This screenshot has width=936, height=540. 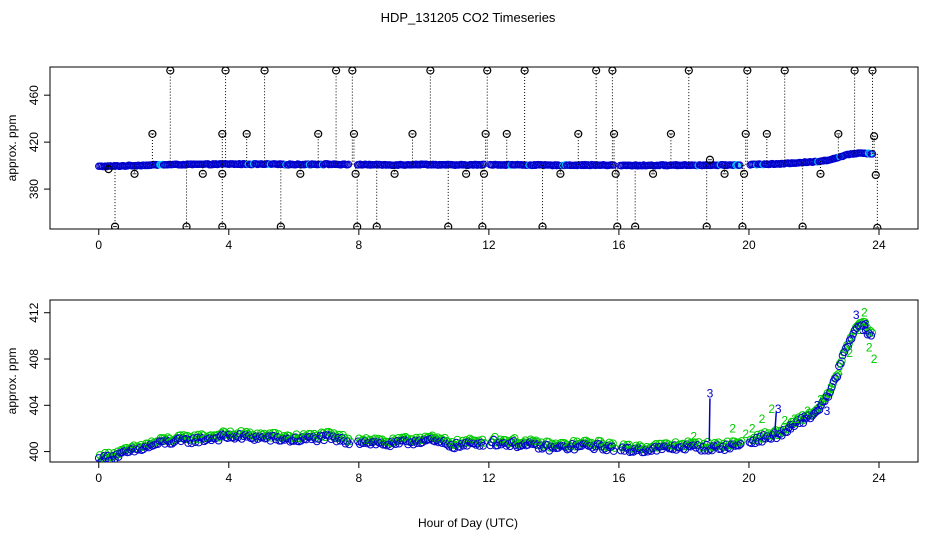 What do you see at coordinates (468, 17) in the screenshot?
I see `chart-title: HDP_131205 CO2 Timeseries` at bounding box center [468, 17].